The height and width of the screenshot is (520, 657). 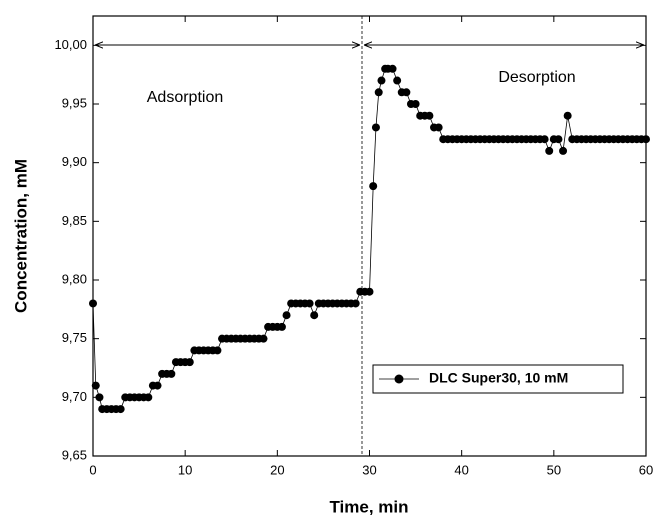 I want to click on y-axis-label: Concentration, mM, so click(x=20, y=236).